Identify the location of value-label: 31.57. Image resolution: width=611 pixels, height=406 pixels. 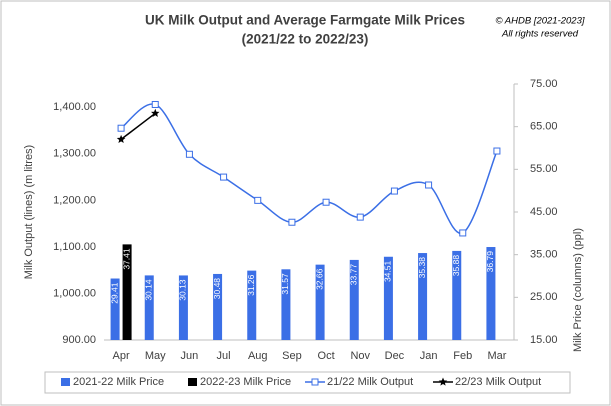
(285, 284).